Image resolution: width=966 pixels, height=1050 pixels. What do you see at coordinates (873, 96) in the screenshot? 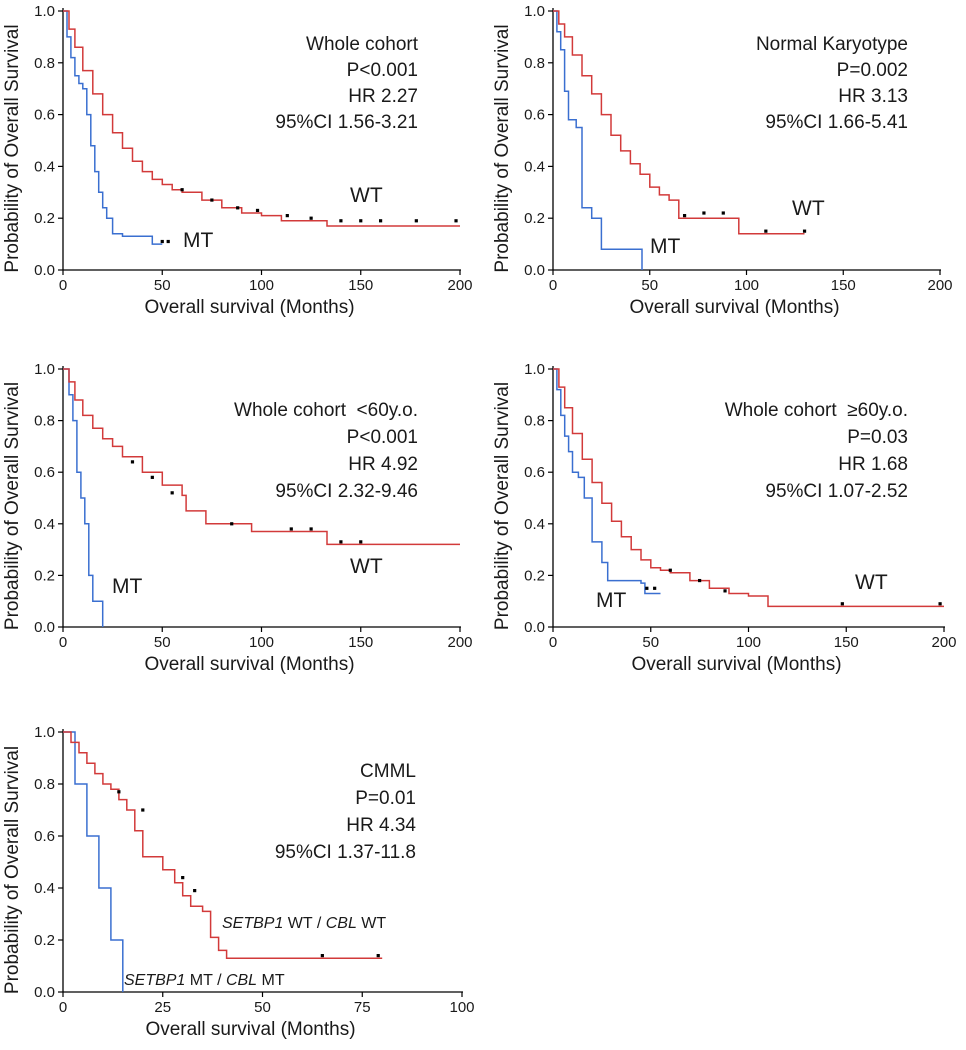
I see `annotation-line: HR 3.13` at bounding box center [873, 96].